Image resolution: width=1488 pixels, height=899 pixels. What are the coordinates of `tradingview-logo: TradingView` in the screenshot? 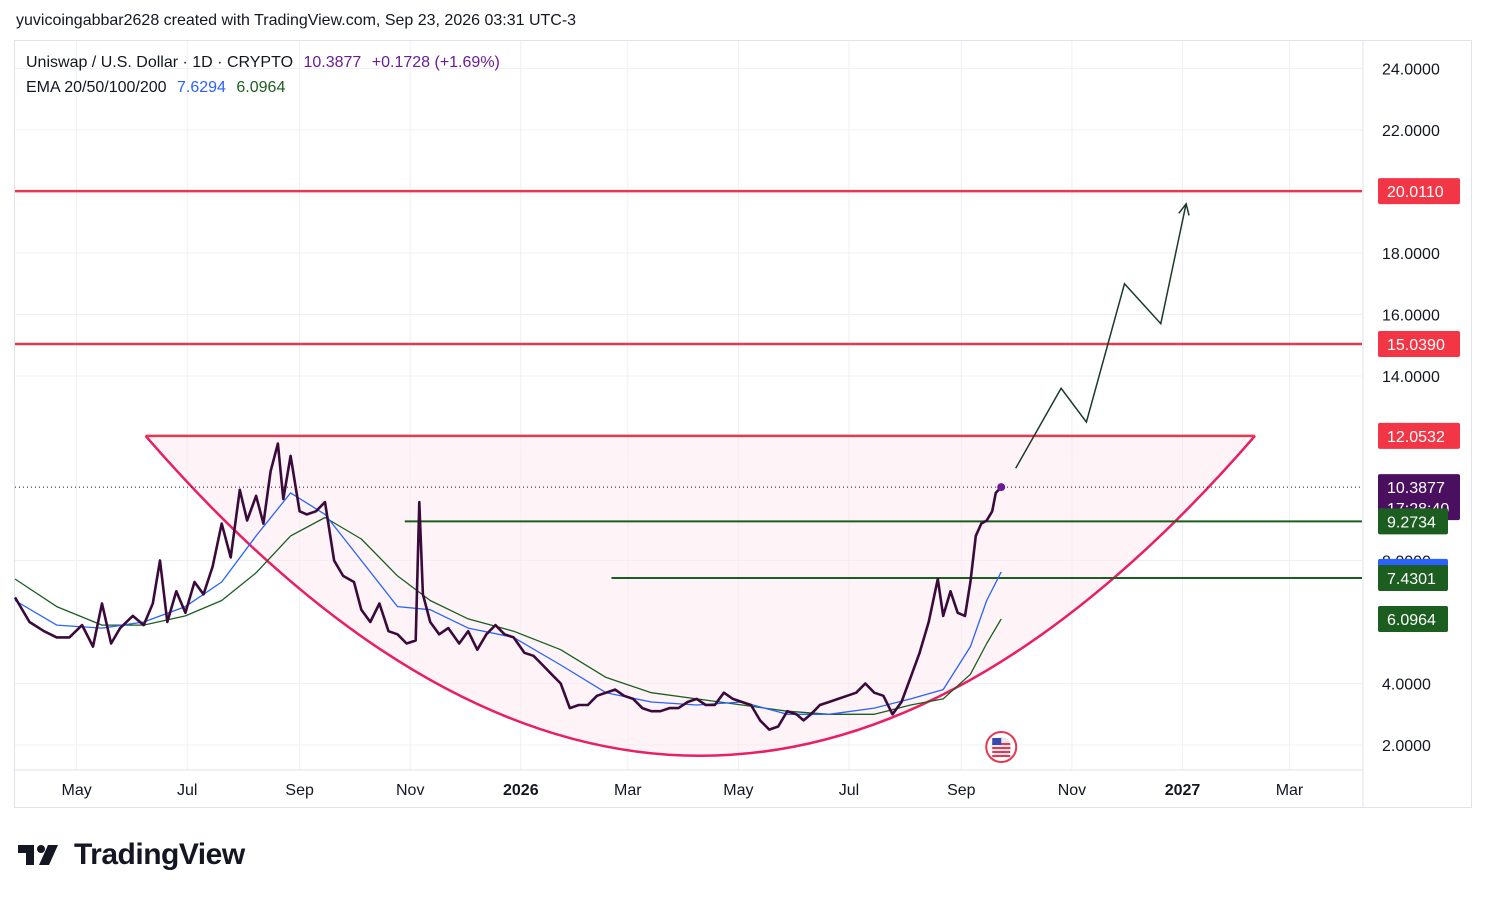 It's located at (131, 855).